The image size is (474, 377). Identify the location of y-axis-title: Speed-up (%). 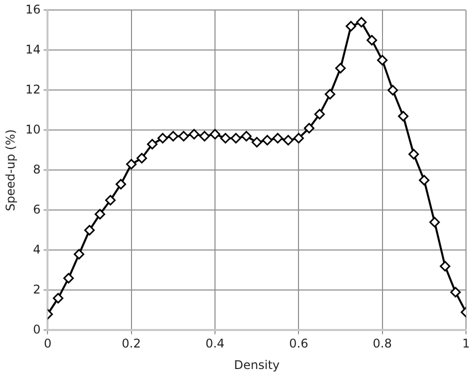
(10, 170).